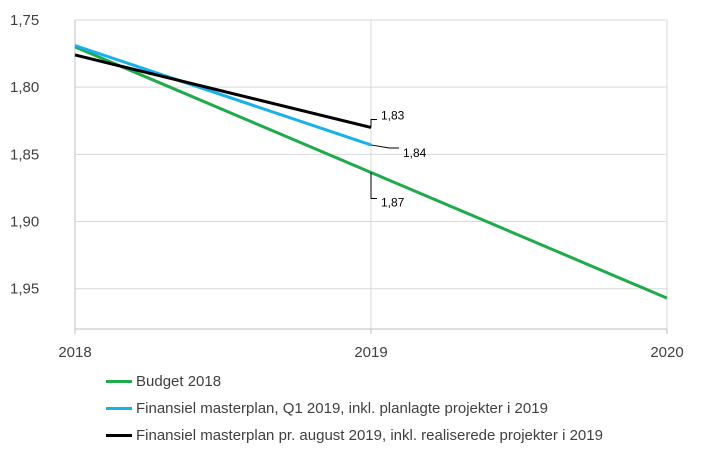 Image resolution: width=725 pixels, height=450 pixels. What do you see at coordinates (24, 87) in the screenshot?
I see `y-tick-label: 1,80` at bounding box center [24, 87].